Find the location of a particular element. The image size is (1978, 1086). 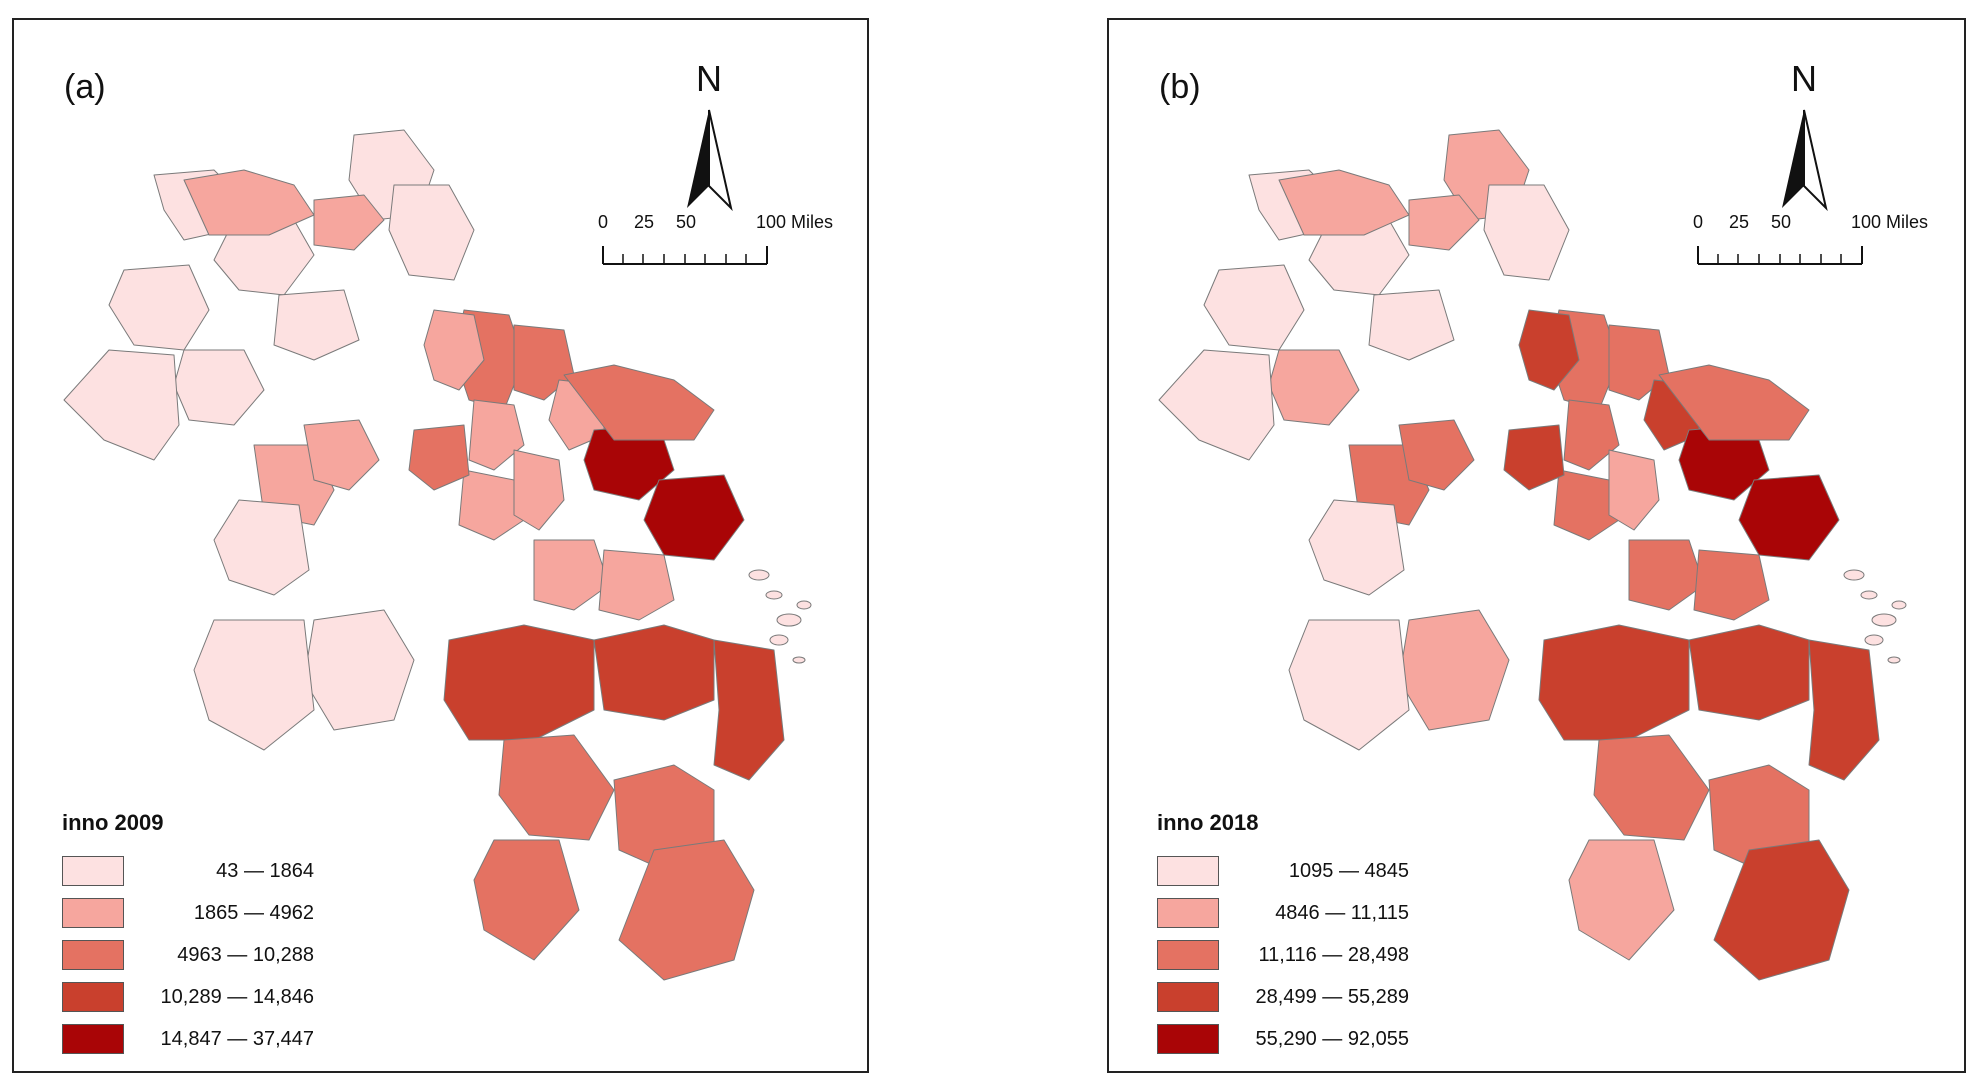

scale-bar-graphic is located at coordinates (1780, 255).